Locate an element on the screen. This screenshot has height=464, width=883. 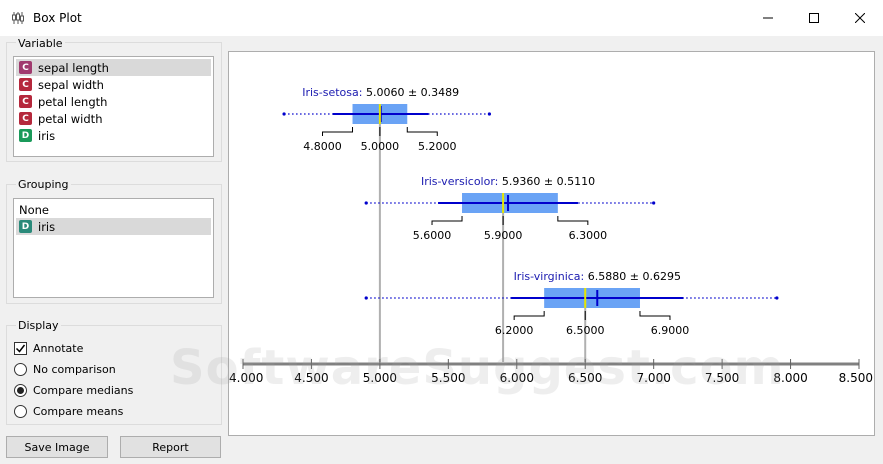
annotate-checkbox: Annotate is located at coordinates (48, 348).